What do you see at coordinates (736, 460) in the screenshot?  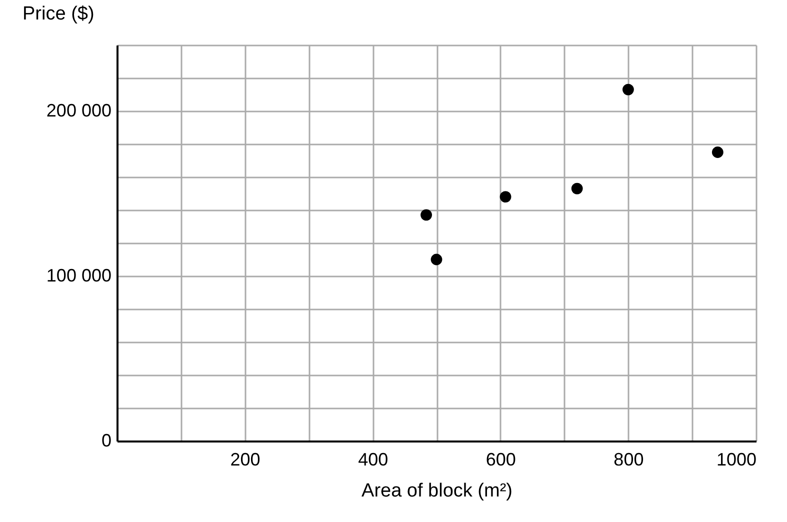 I see `x-tick-label: 1000` at bounding box center [736, 460].